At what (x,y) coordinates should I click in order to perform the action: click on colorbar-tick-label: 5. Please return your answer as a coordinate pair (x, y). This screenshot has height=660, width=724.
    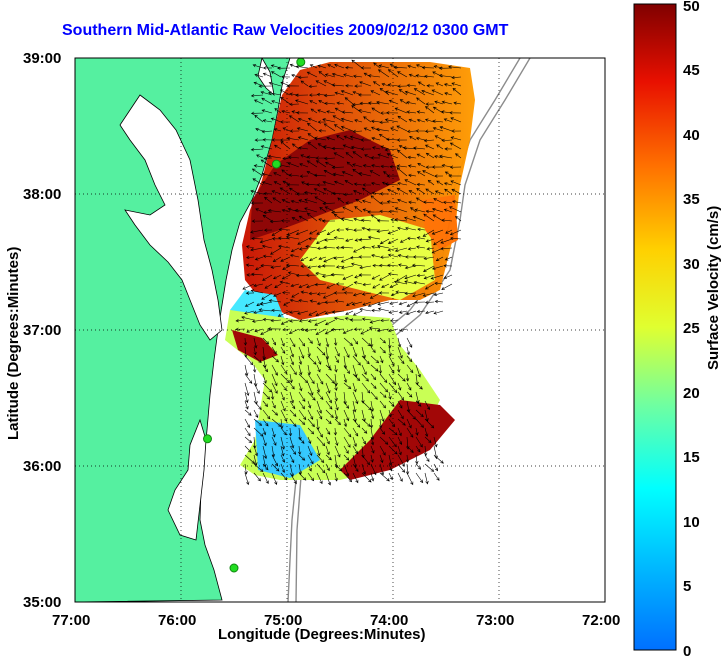
    Looking at the image, I should click on (687, 586).